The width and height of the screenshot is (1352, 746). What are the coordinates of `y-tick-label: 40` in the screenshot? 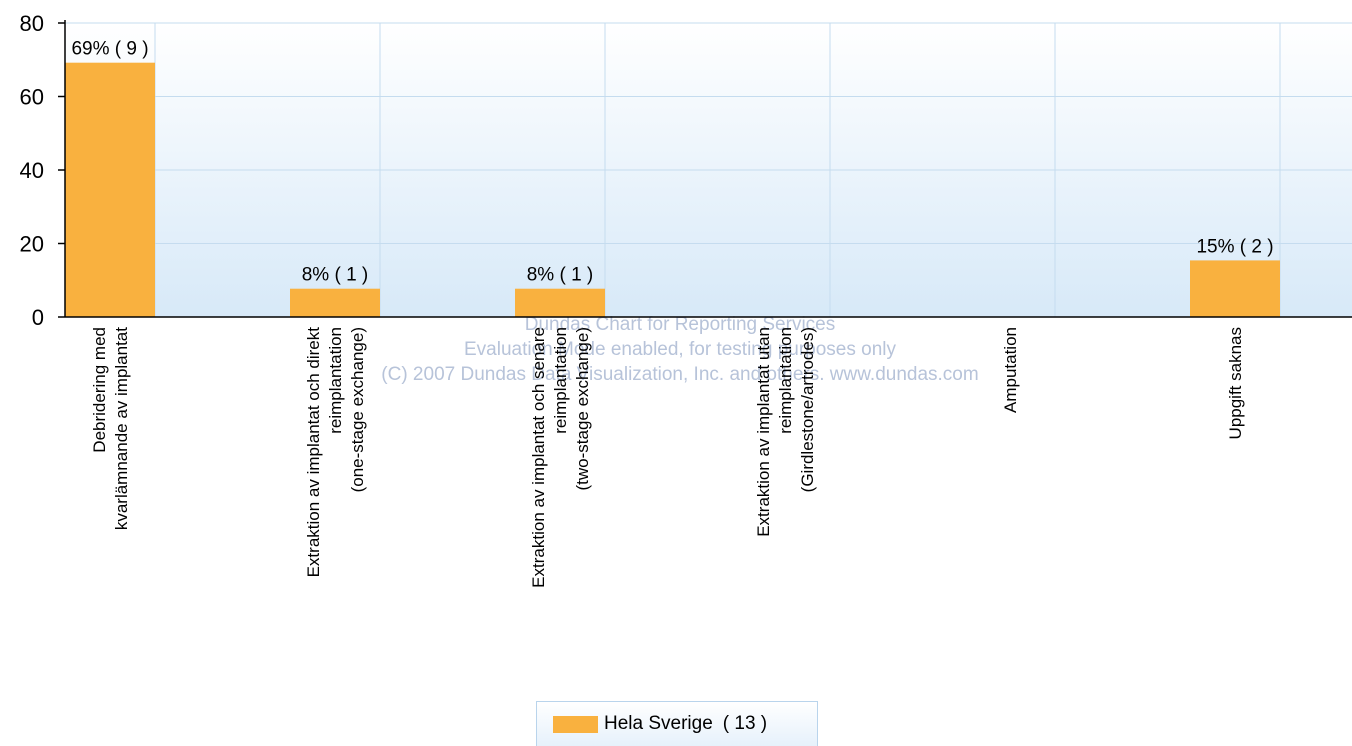 It's located at (32, 170).